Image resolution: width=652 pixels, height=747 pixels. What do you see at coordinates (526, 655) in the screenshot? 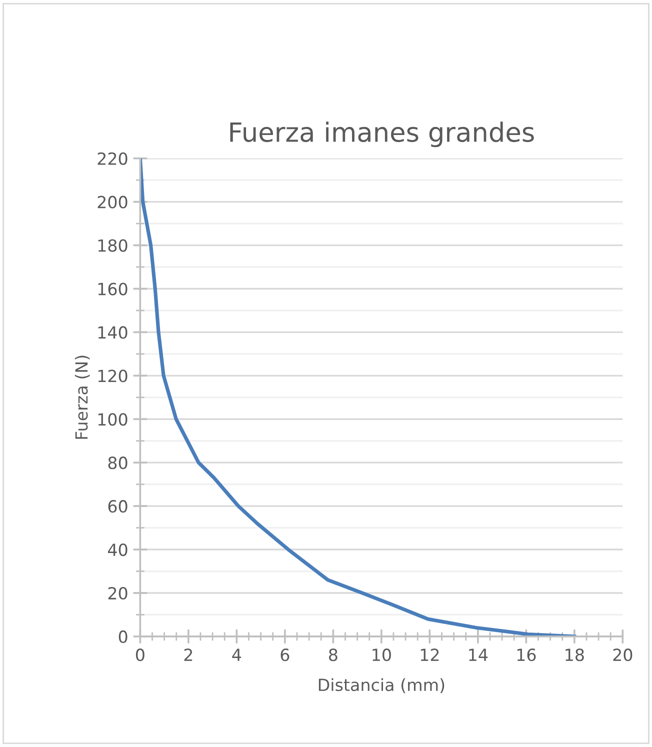
I see `x-tick-label: 16` at bounding box center [526, 655].